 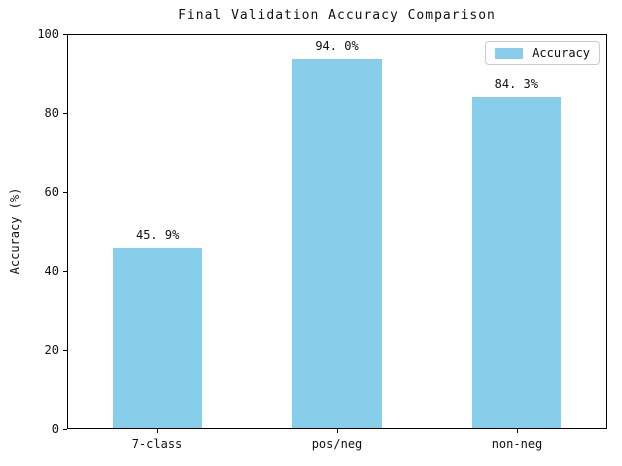 What do you see at coordinates (157, 337) in the screenshot?
I see `bar-7-class` at bounding box center [157, 337].